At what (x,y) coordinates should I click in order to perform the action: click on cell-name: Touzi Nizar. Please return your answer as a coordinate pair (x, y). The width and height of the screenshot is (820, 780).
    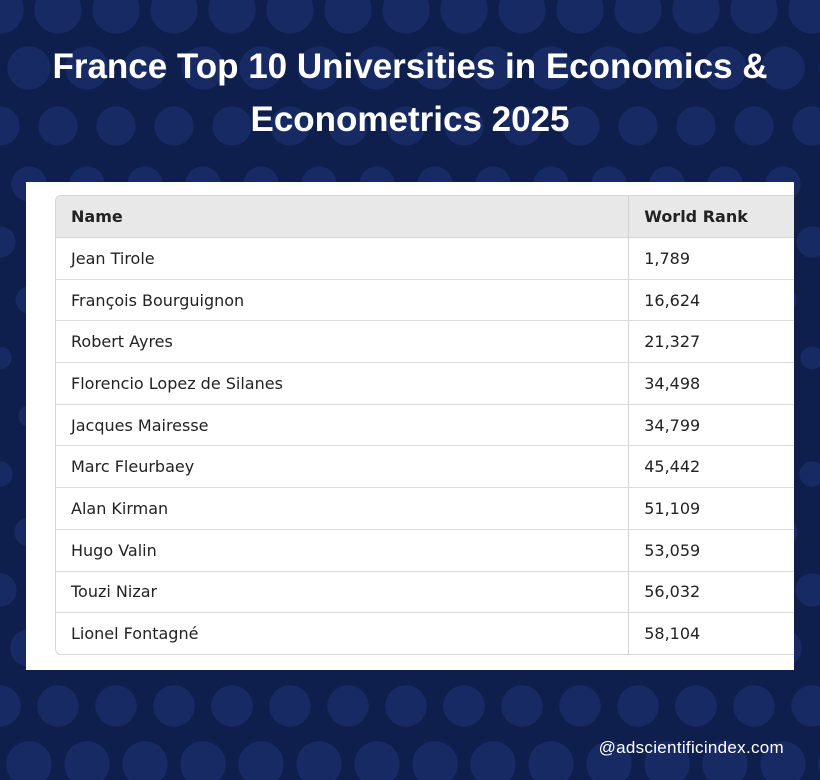
    Looking at the image, I should click on (343, 592).